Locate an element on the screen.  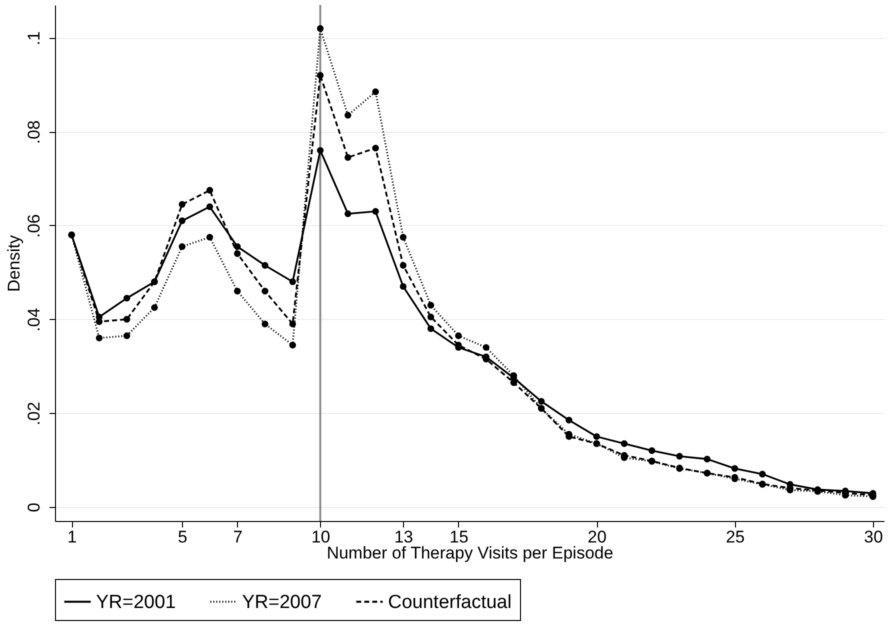
y-tick-label: .1 is located at coordinates (34, 38).